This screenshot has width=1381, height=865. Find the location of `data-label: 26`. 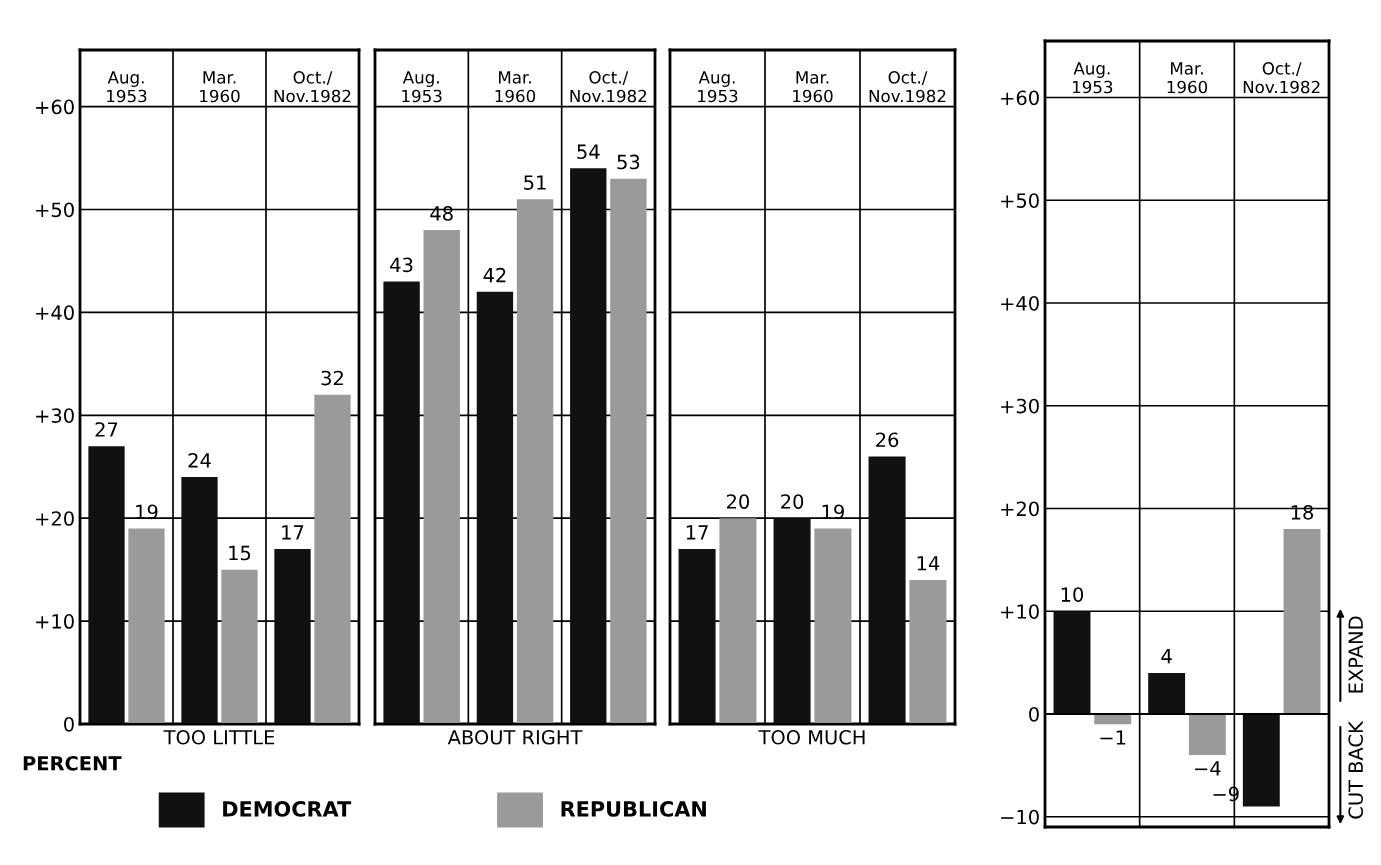

data-label: 26 is located at coordinates (887, 440).